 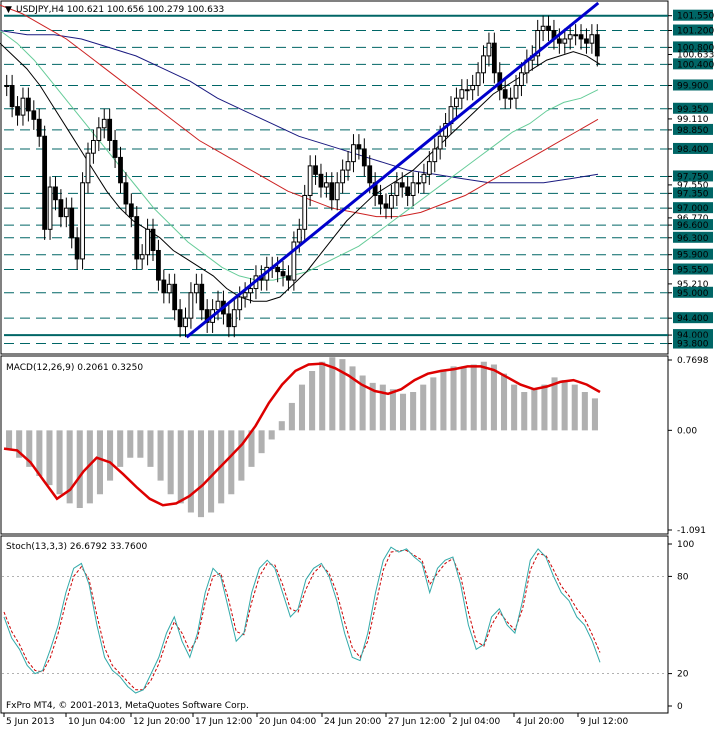 I want to click on price-axis-label: 96.770, so click(x=693, y=219).